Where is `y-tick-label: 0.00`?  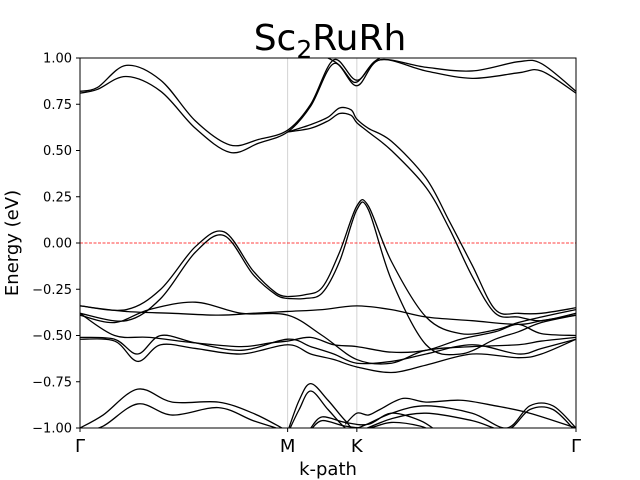 y-tick-label: 0.00 is located at coordinates (57, 244).